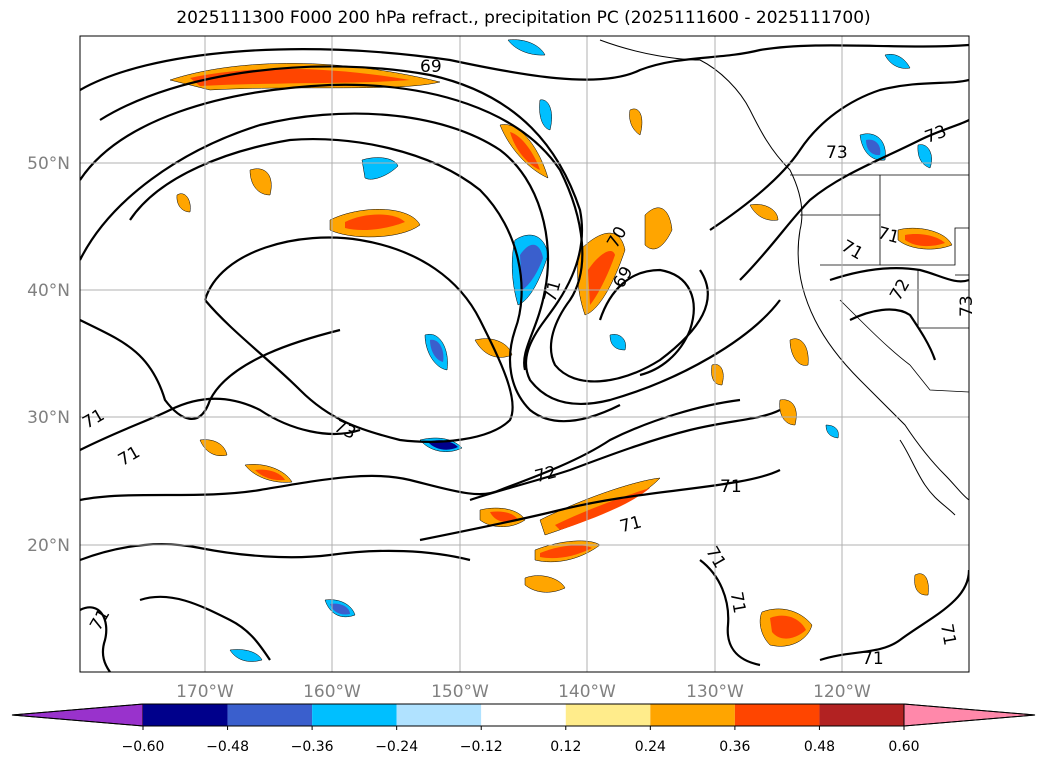 The height and width of the screenshot is (765, 1047). Describe the element at coordinates (565, 747) in the screenshot. I see `colorbar-tick-label: 0.12` at that location.